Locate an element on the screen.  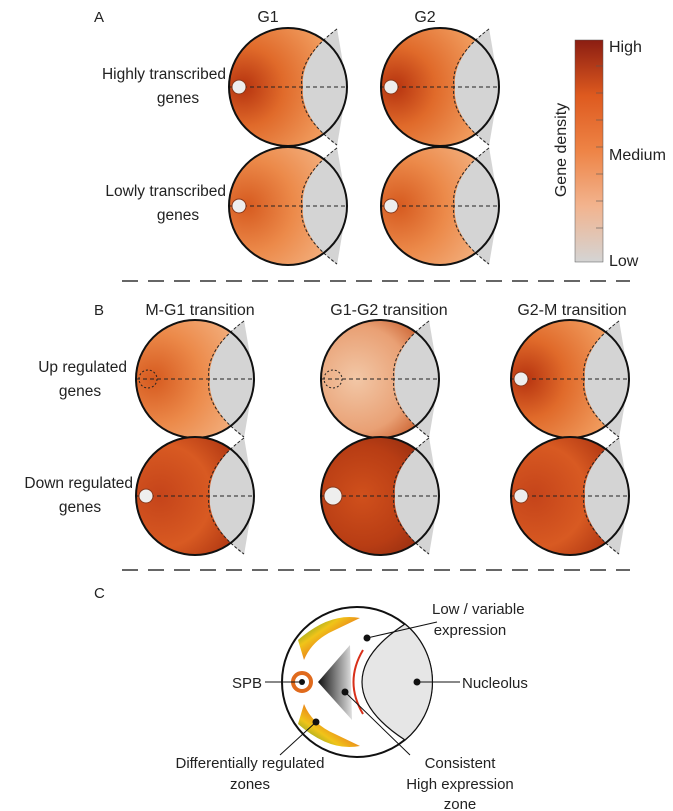
heatmap-mg1-down is located at coordinates (195, 496).